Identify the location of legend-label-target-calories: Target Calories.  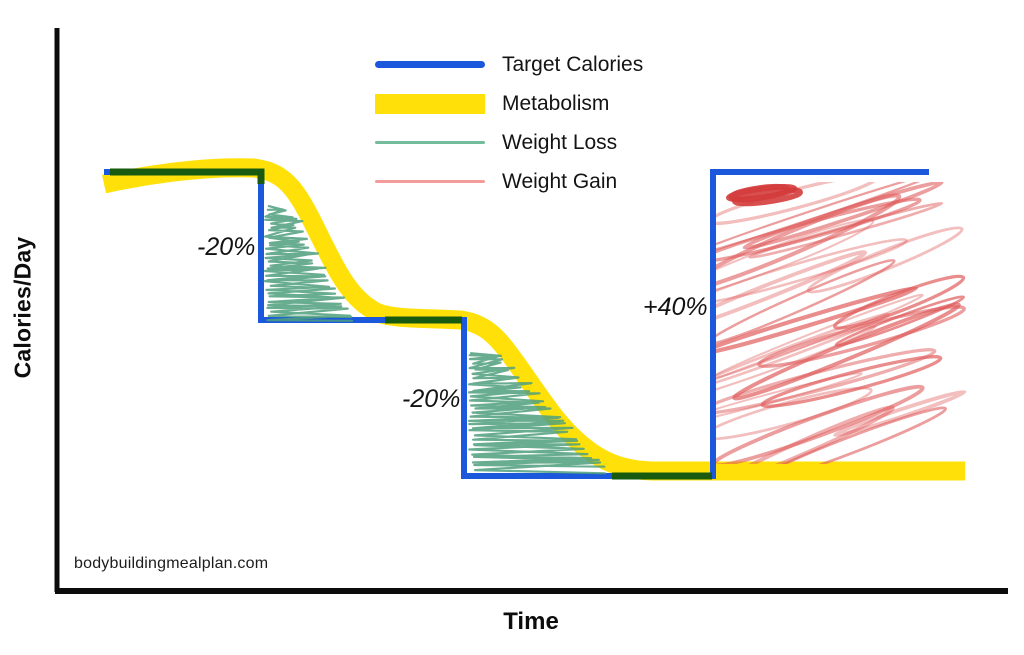
(573, 64).